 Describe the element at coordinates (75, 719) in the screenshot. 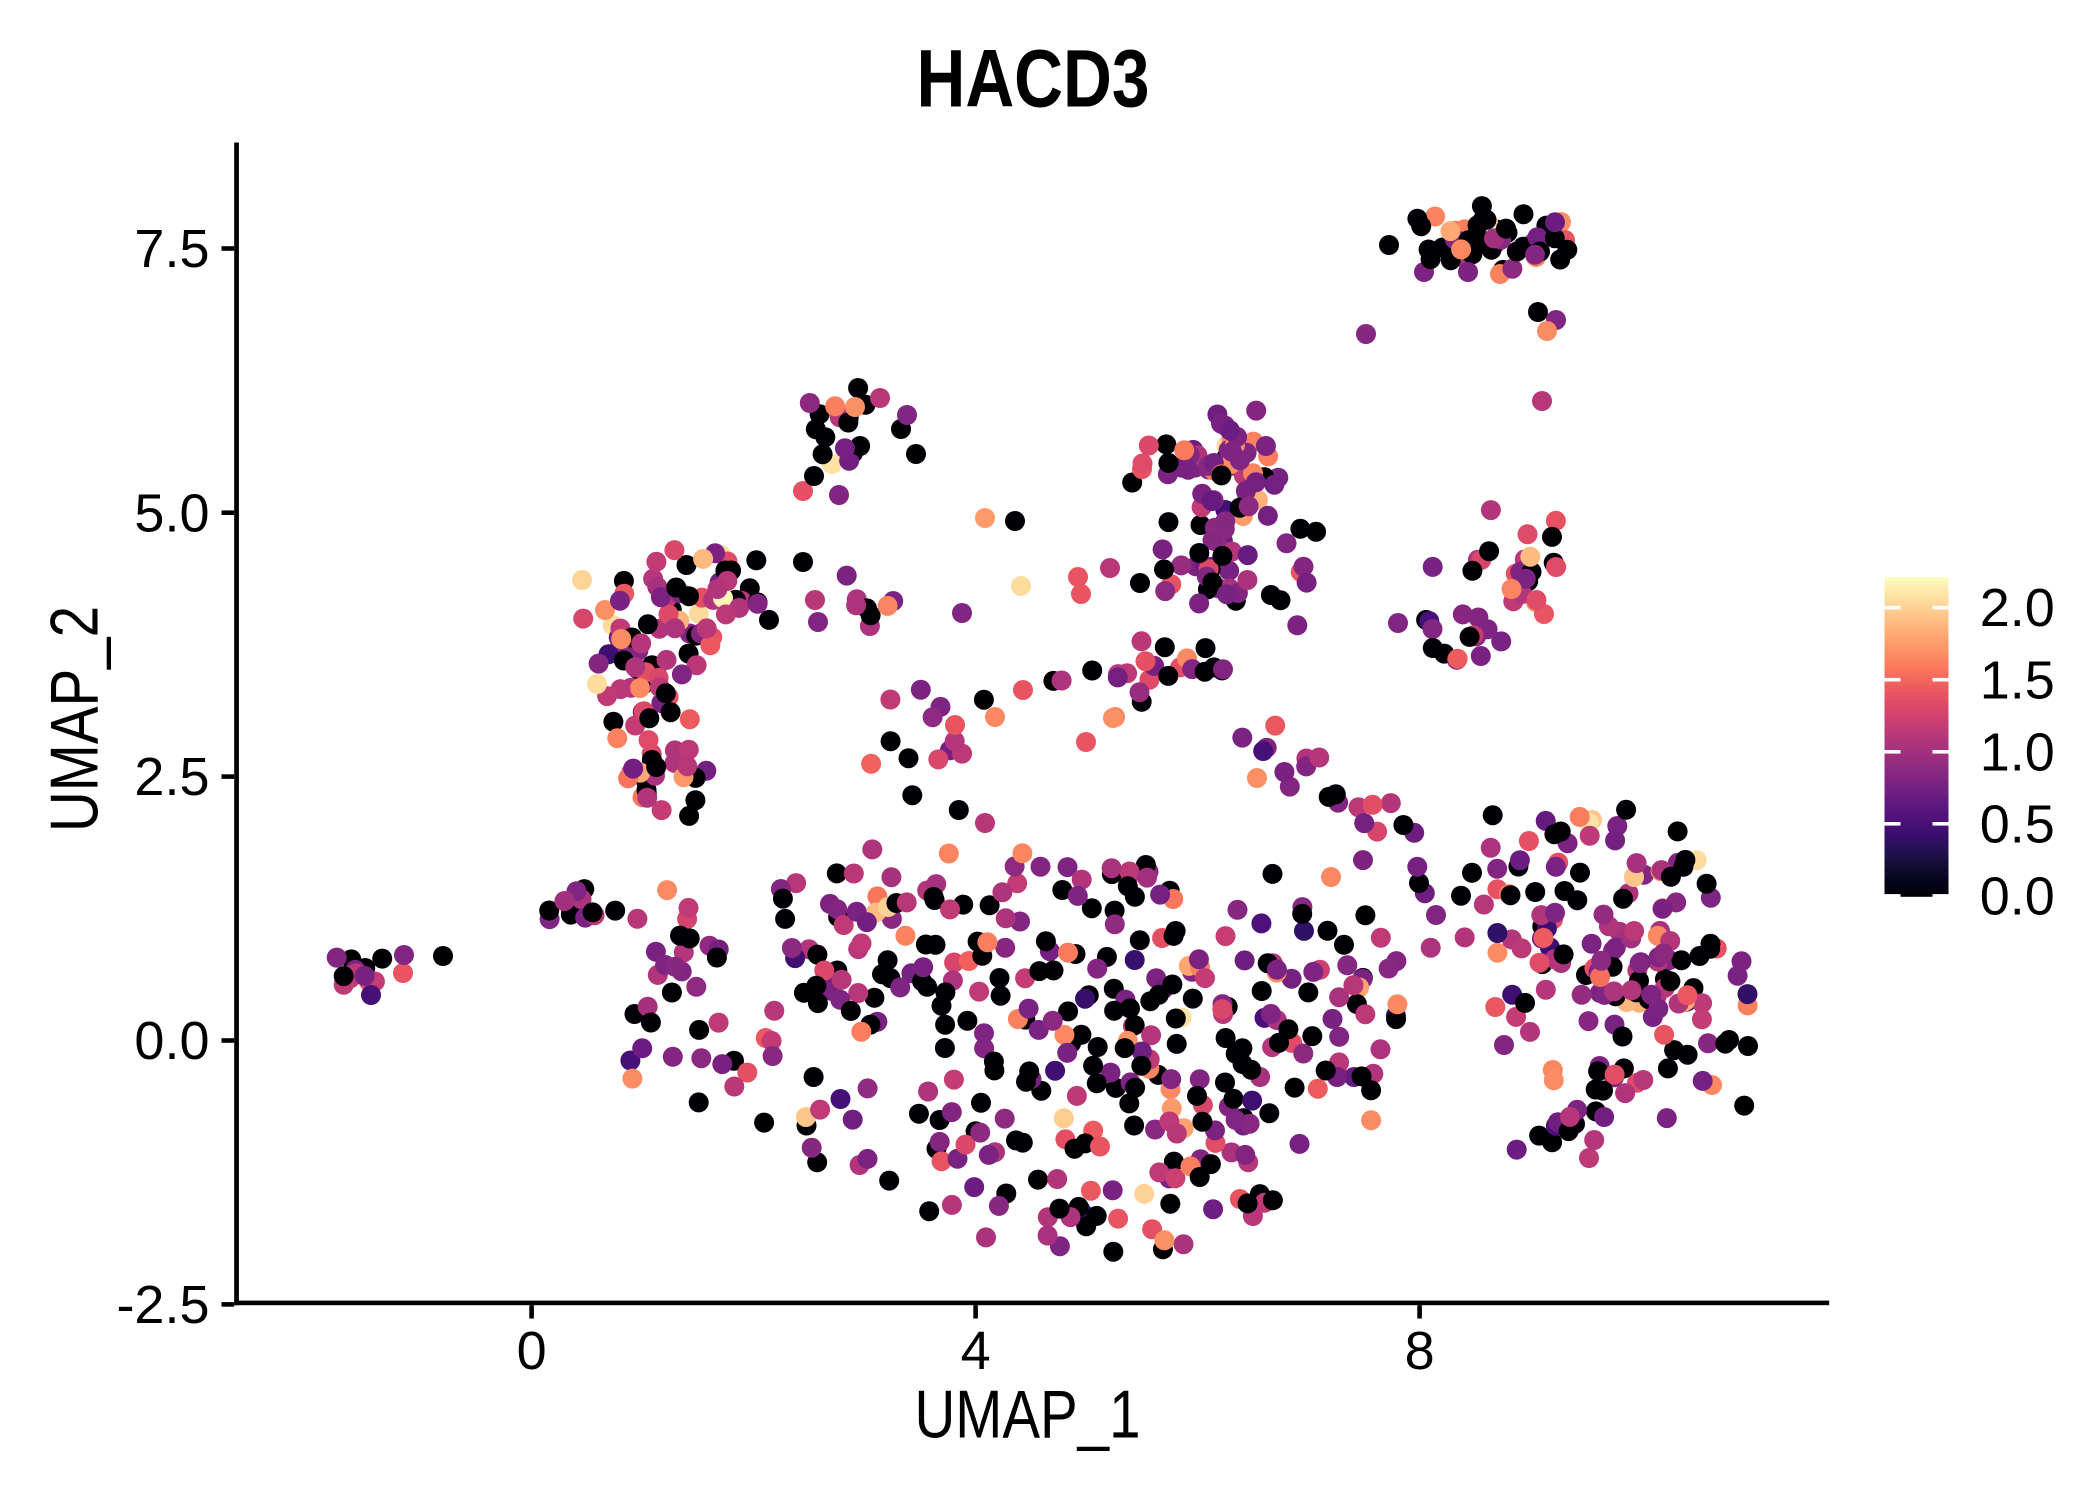

I see `svg-text: UMAP_2` at that location.